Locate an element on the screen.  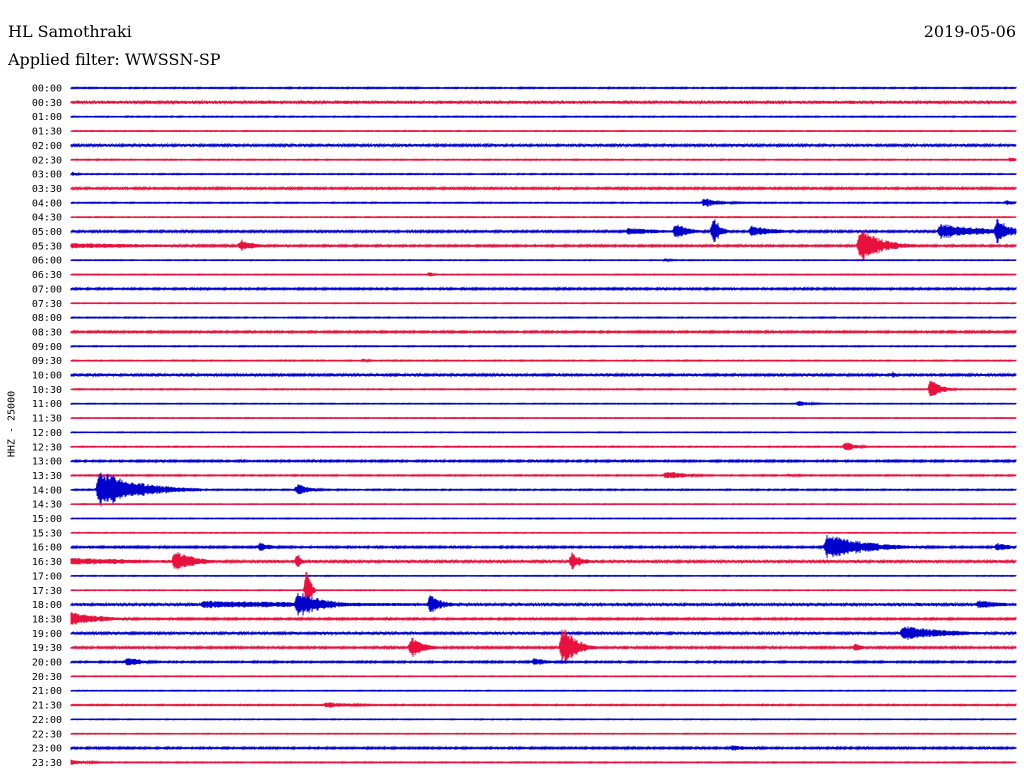
row-time-label: 07:30 is located at coordinates (47, 304).